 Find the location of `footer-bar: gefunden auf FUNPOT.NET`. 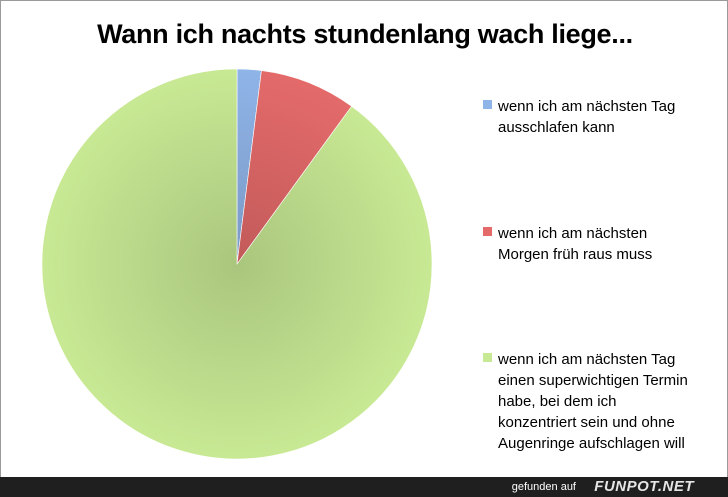

footer-bar: gefunden auf FUNPOT.NET is located at coordinates (364, 487).